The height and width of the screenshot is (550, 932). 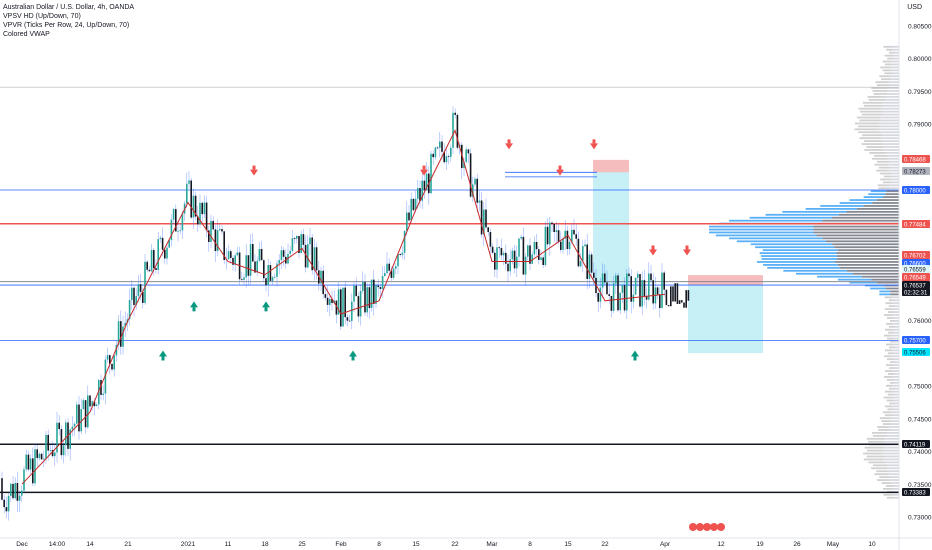 I want to click on time-tick-label: 21, so click(x=128, y=544).